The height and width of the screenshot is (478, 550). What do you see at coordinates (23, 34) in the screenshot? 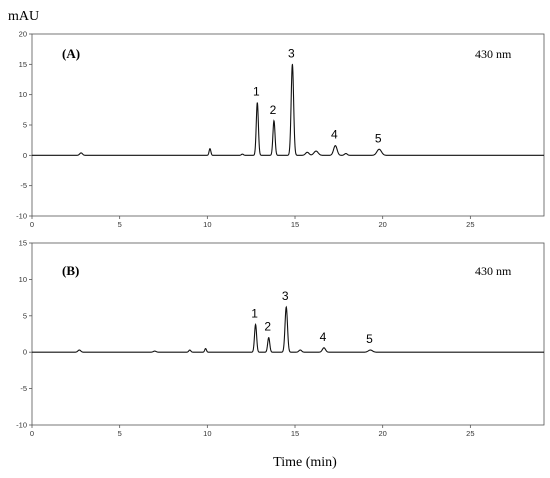
I see `y-tick-label: 20` at bounding box center [23, 34].